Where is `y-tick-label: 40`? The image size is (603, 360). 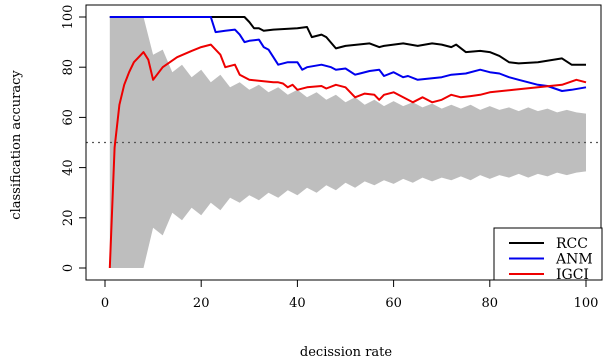 y-tick-label: 40 is located at coordinates (68, 167).